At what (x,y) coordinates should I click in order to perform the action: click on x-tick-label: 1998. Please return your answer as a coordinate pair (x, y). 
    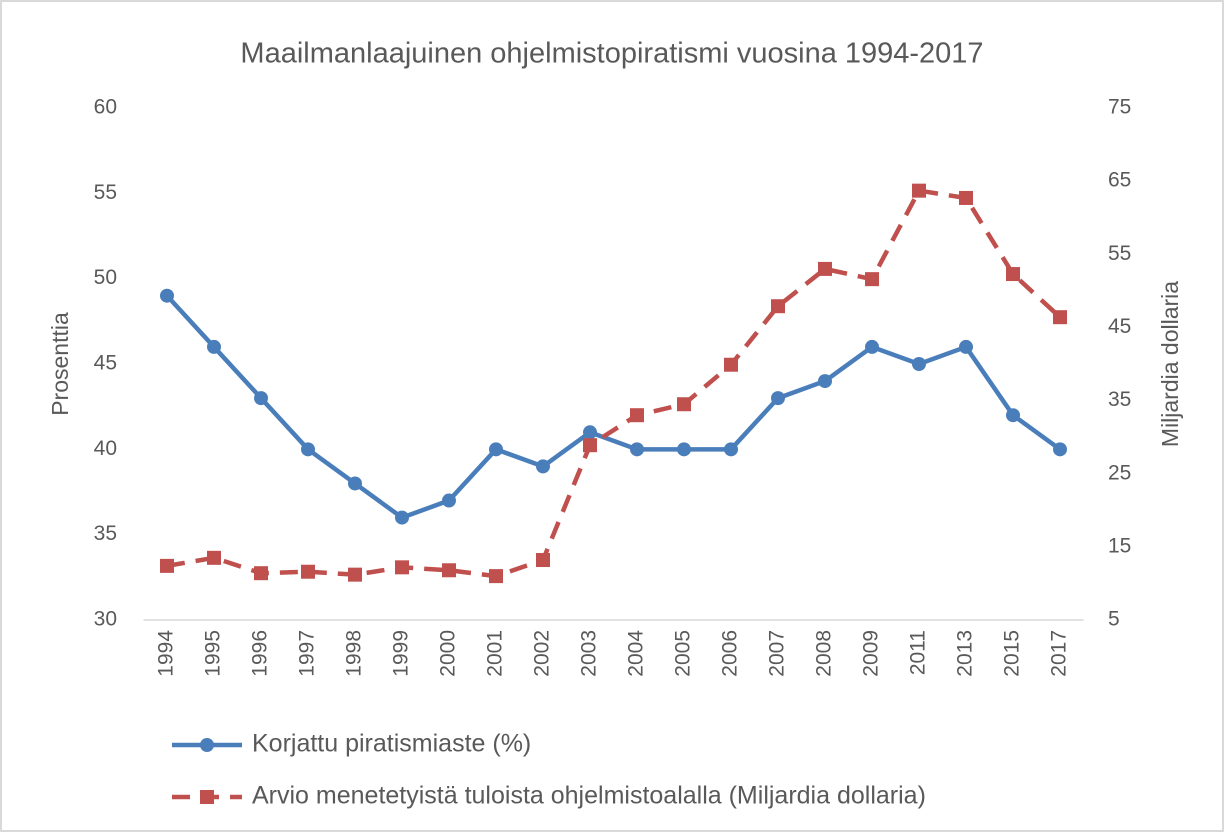
    Looking at the image, I should click on (354, 653).